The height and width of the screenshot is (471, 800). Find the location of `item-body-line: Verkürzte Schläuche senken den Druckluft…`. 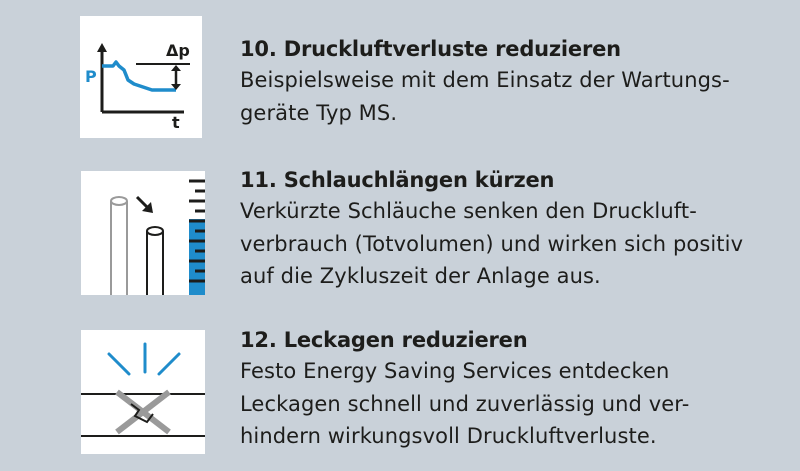

item-body-line: Verkürzte Schläuche senken den Druckluft… is located at coordinates (468, 211).